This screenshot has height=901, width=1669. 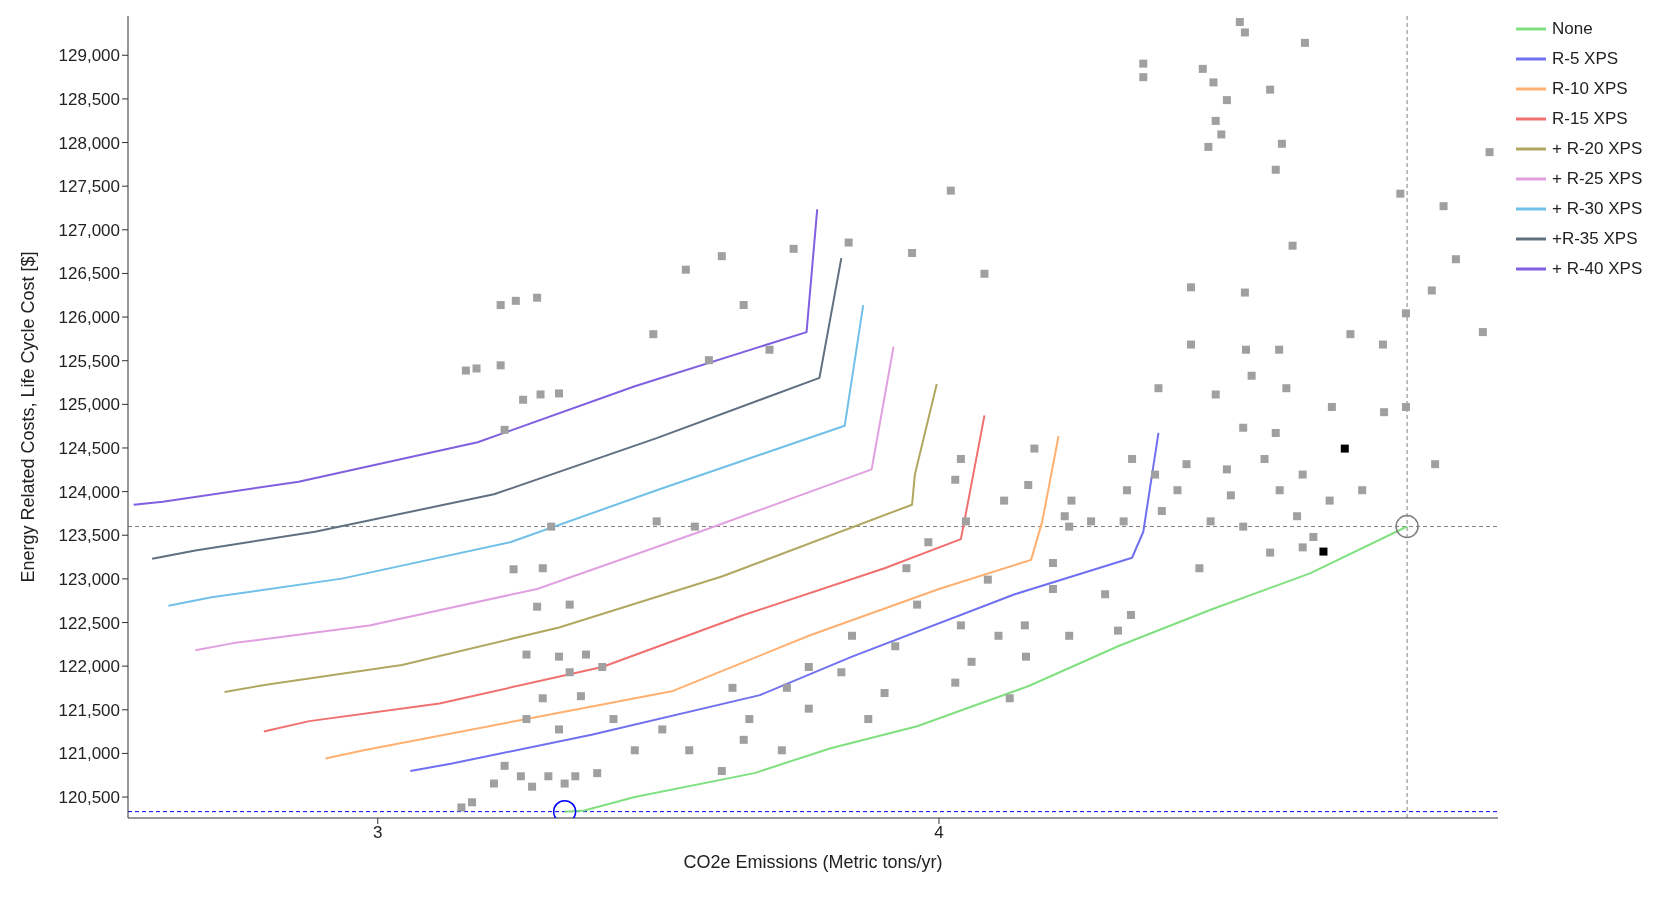 What do you see at coordinates (1572, 29) in the screenshot?
I see `legend-label: None` at bounding box center [1572, 29].